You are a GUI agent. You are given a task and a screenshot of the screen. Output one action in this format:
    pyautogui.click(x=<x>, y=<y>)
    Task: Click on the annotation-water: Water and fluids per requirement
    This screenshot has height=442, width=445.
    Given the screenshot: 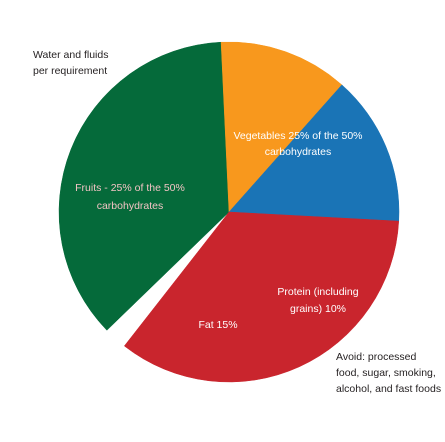 What is the action you would take?
    pyautogui.click(x=70, y=63)
    